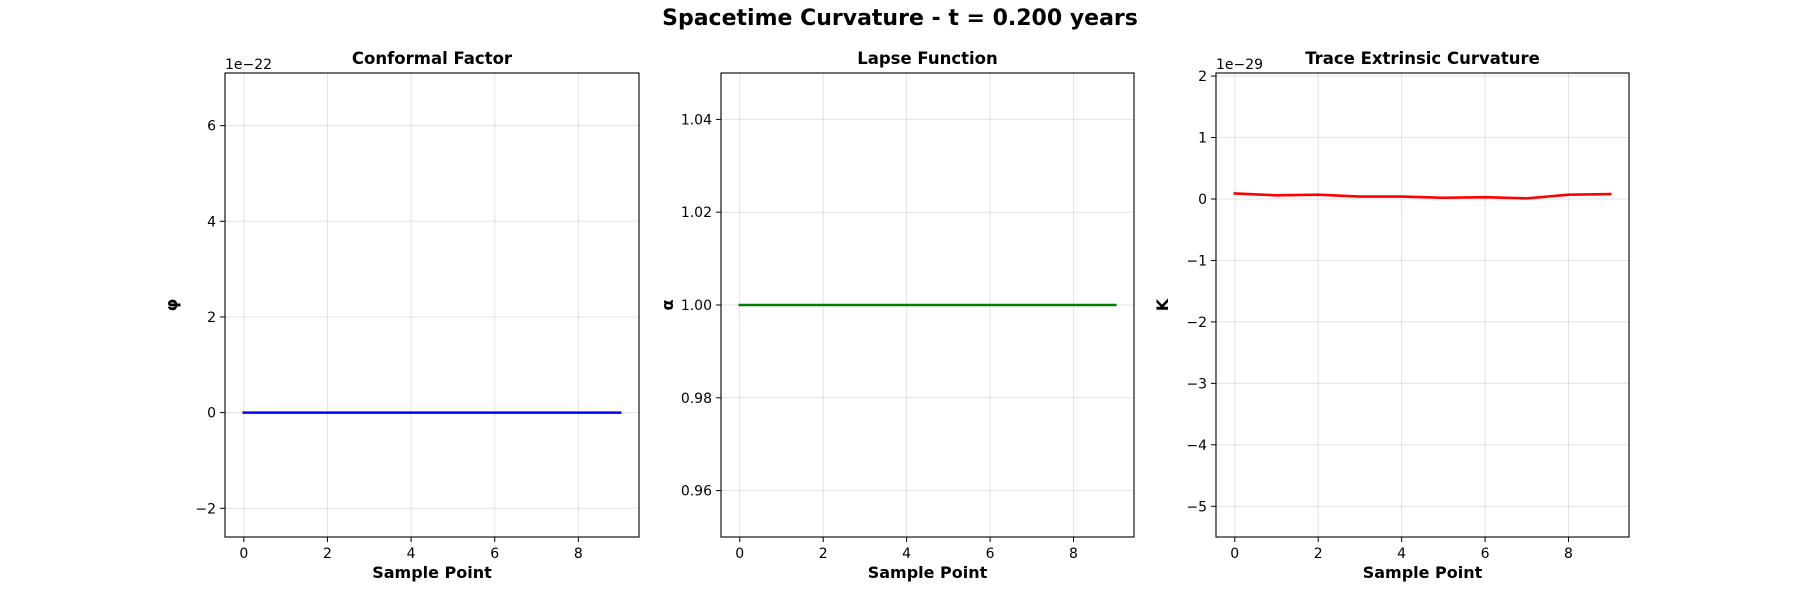 Image resolution: width=1800 pixels, height=600 pixels. I want to click on y-tick-label: −1, so click(1196, 261).